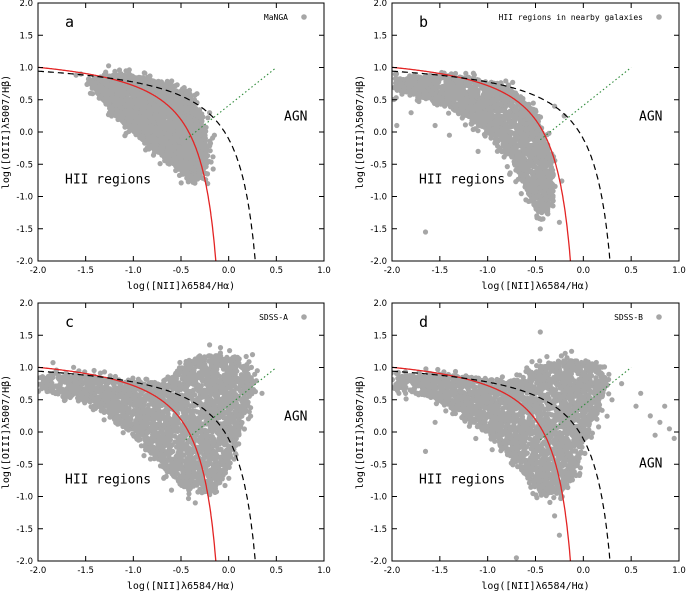  Describe the element at coordinates (108, 180) in the screenshot. I see `hii-region-label: HII regions` at that location.